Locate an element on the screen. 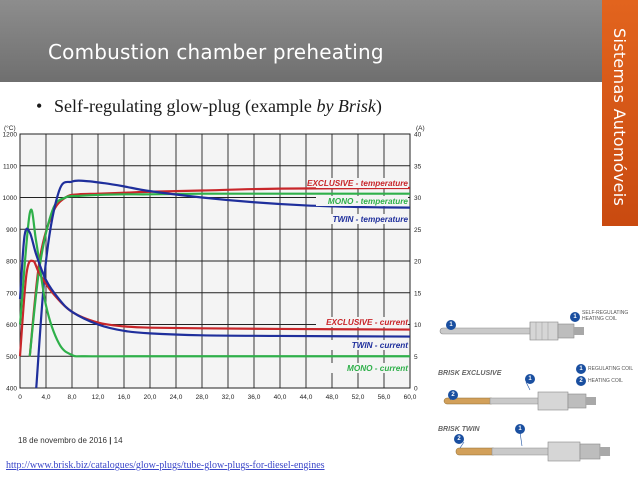 The image size is (638, 478). y-right-tick-label: 25 is located at coordinates (418, 230).